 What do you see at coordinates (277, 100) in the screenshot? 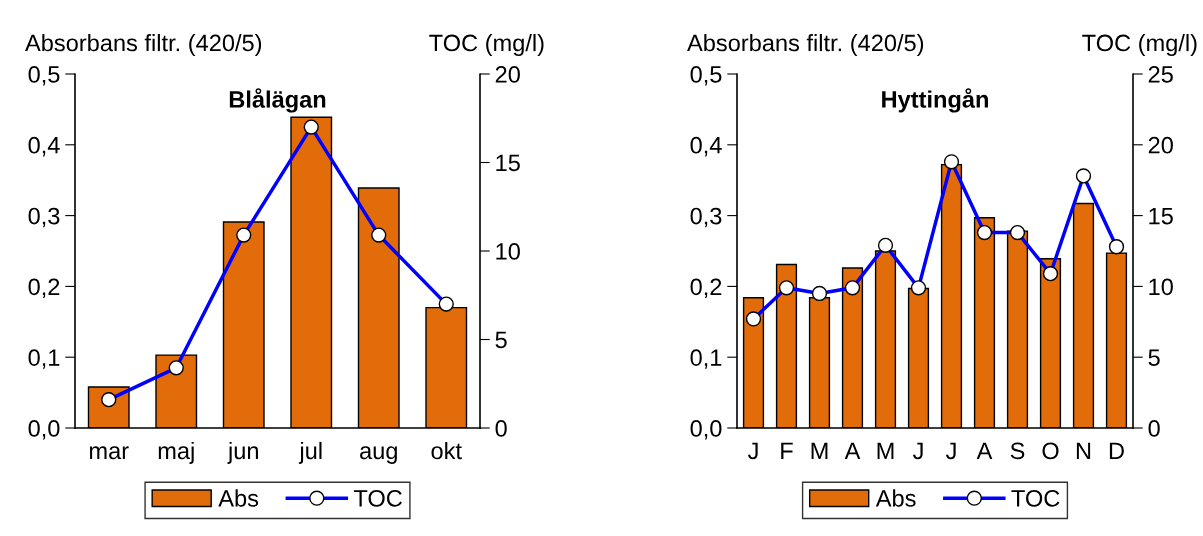
I see `text: Blålägan` at bounding box center [277, 100].